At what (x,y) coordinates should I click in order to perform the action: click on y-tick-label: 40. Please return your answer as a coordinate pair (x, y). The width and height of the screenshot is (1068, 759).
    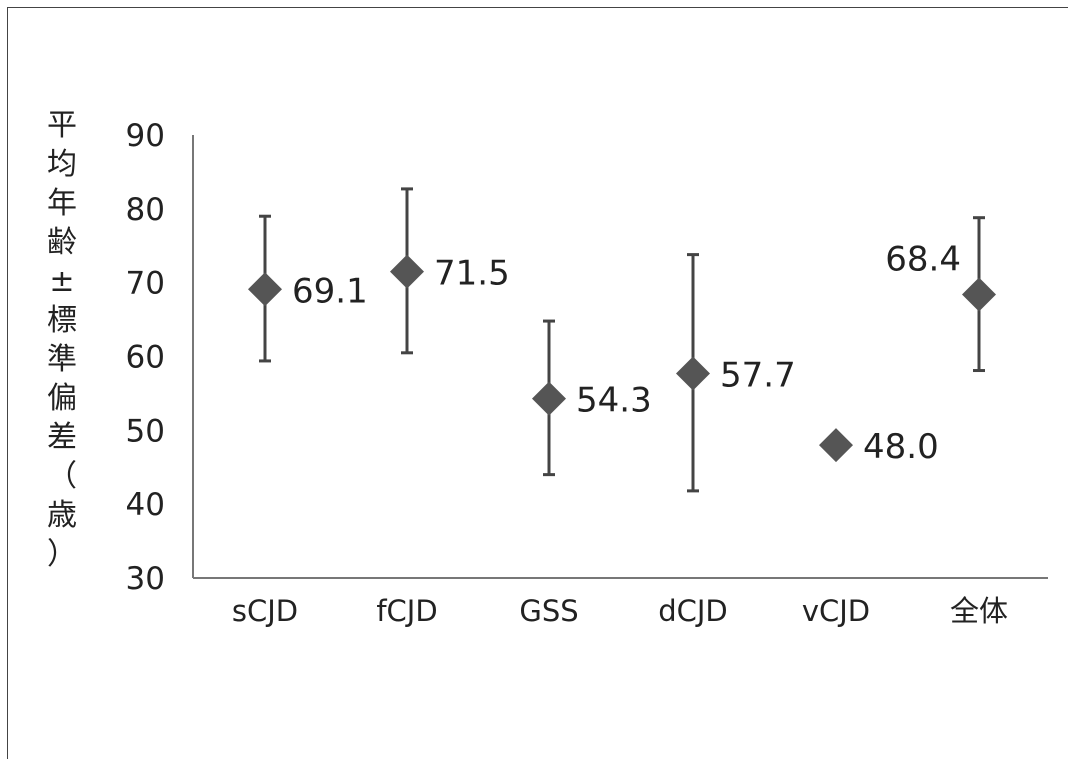
    Looking at the image, I should click on (145, 505).